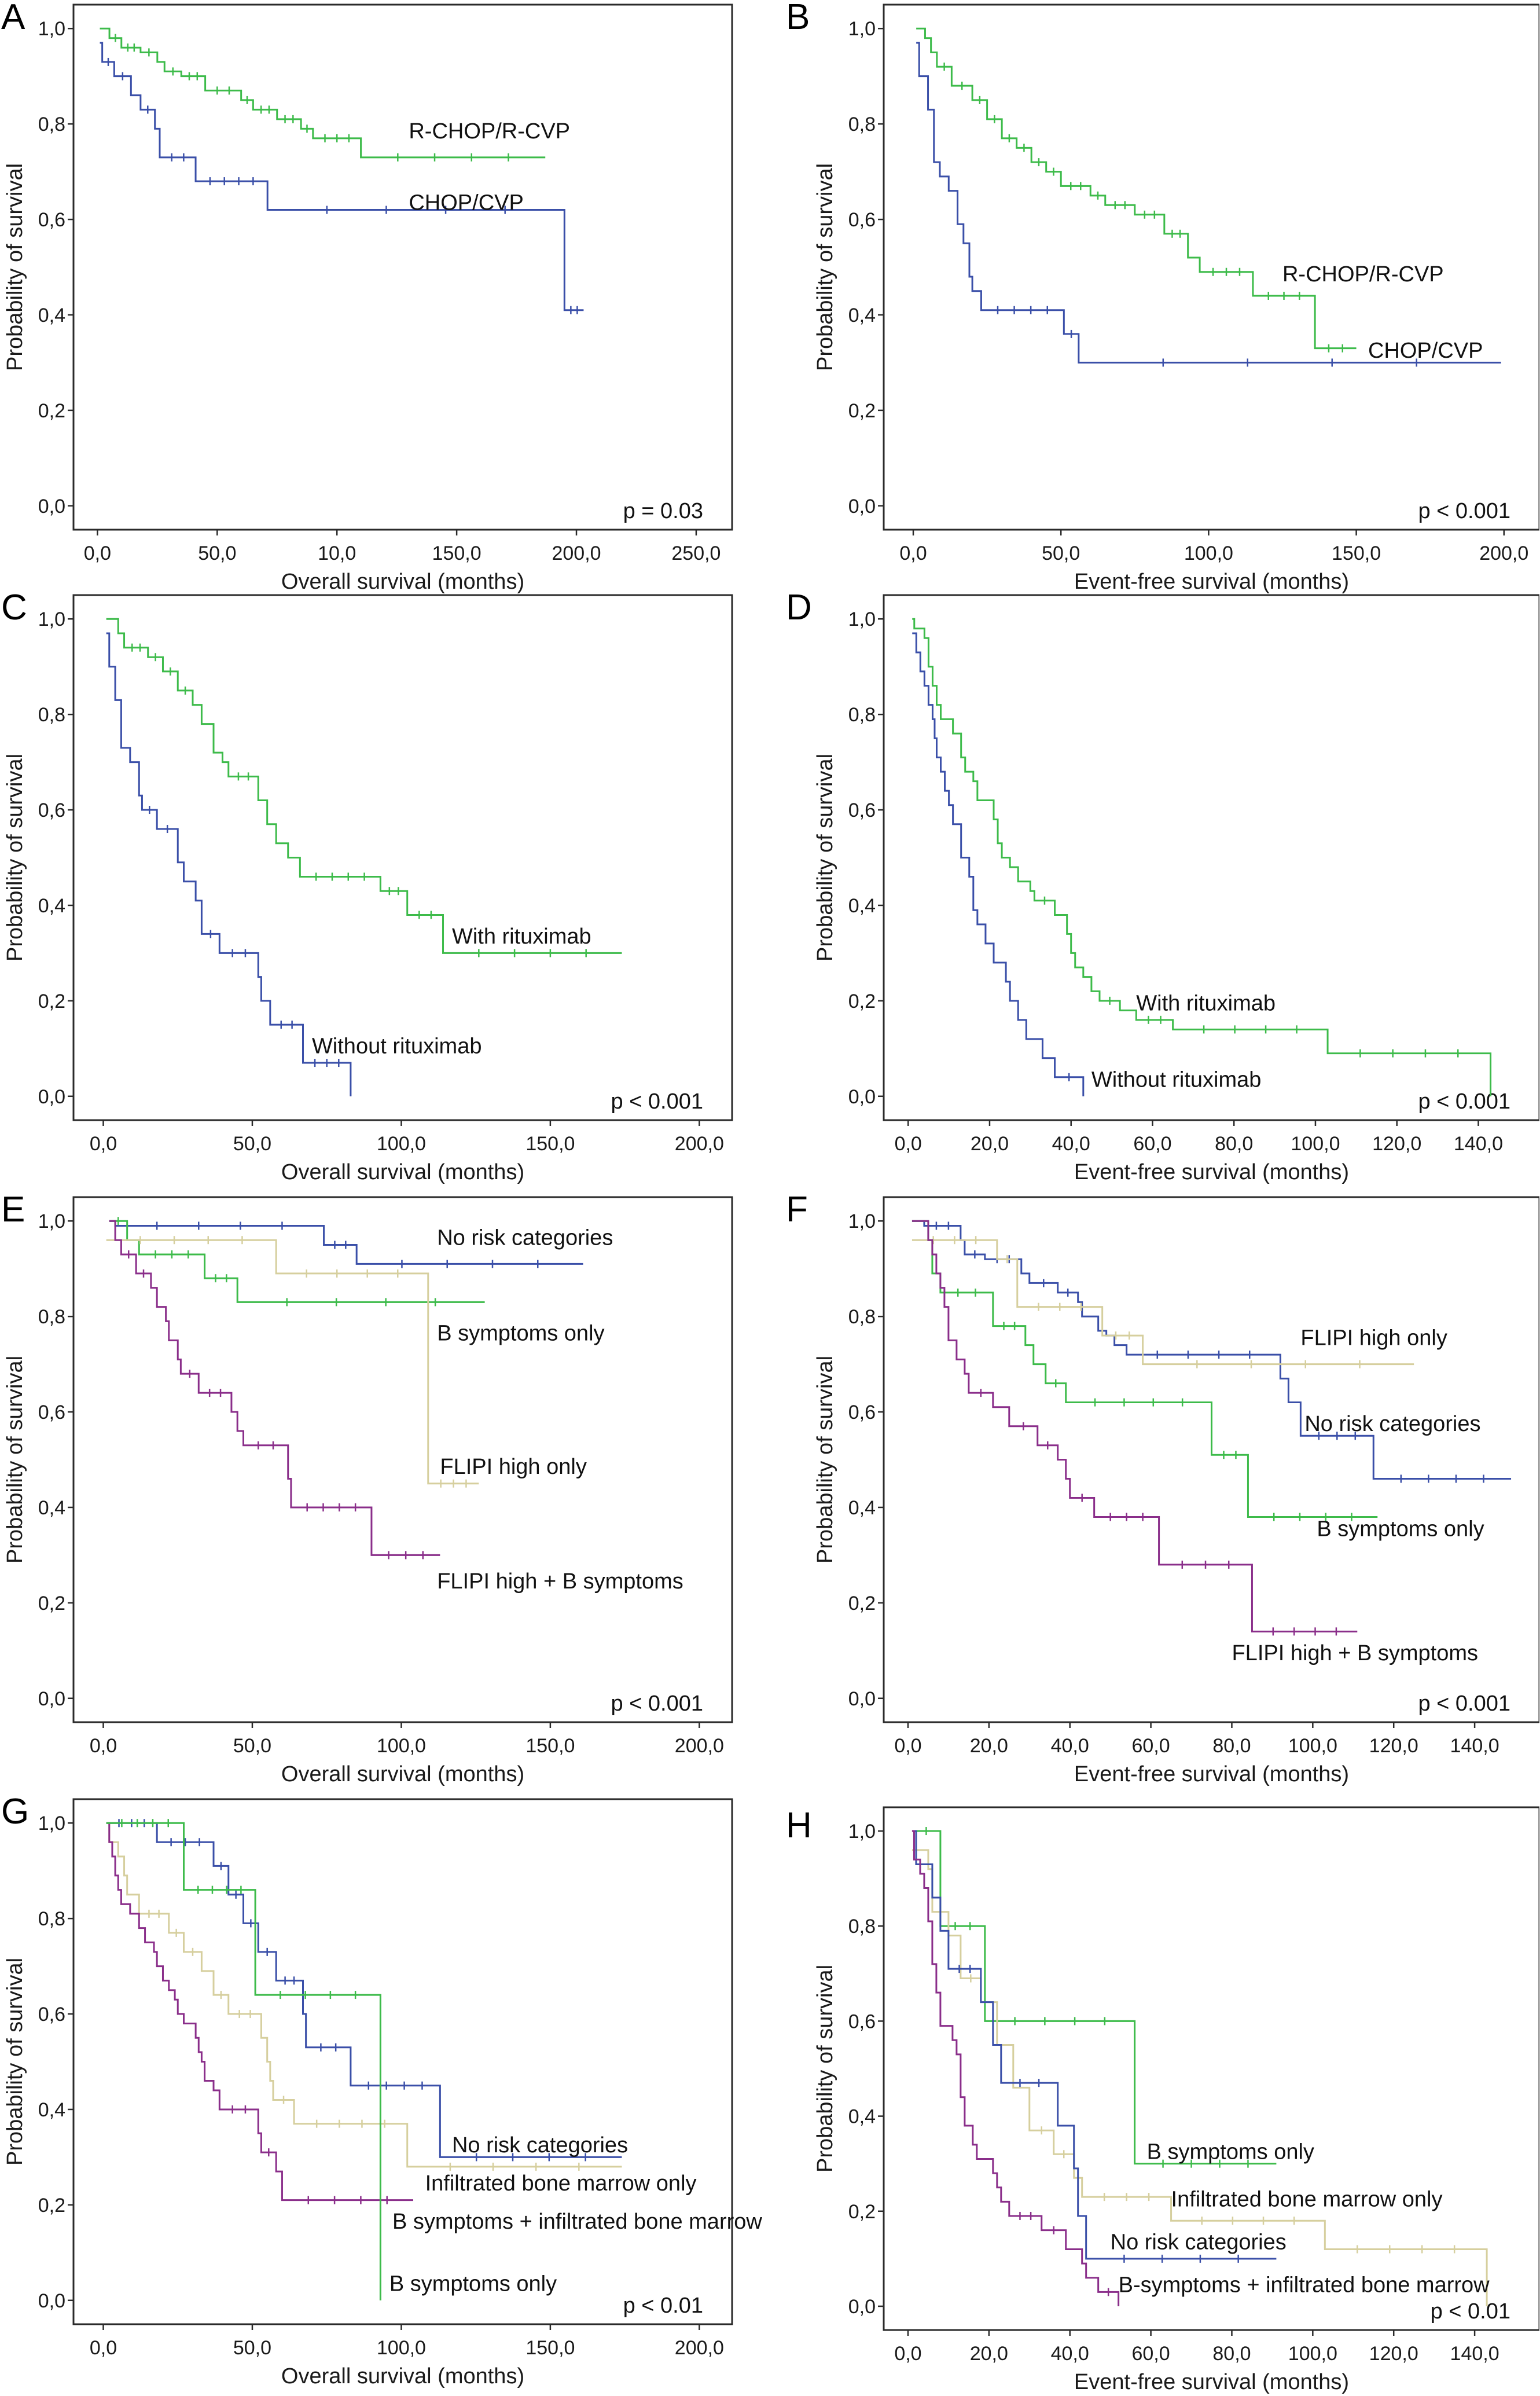 The image size is (1540, 2396). I want to click on series-chop-cvp: CHOP/CVP, so click(1208, 204).